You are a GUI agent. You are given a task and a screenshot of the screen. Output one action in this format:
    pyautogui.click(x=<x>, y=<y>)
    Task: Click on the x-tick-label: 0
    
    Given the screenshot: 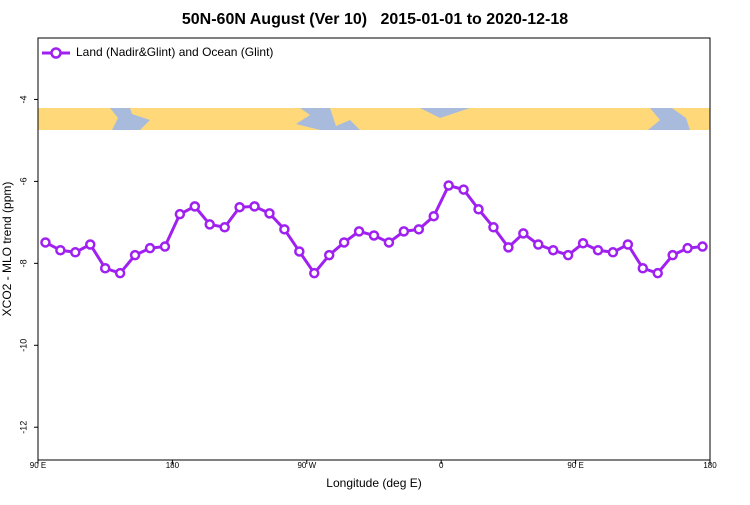 What is the action you would take?
    pyautogui.click(x=441, y=465)
    